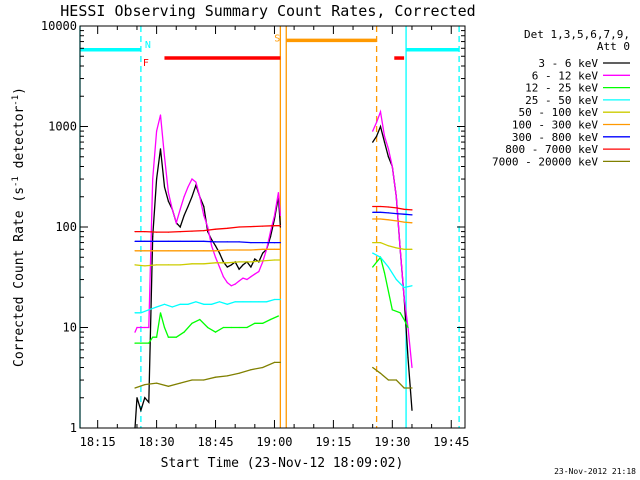  I want to click on y-tick-label-1: 10, so click(70, 328).